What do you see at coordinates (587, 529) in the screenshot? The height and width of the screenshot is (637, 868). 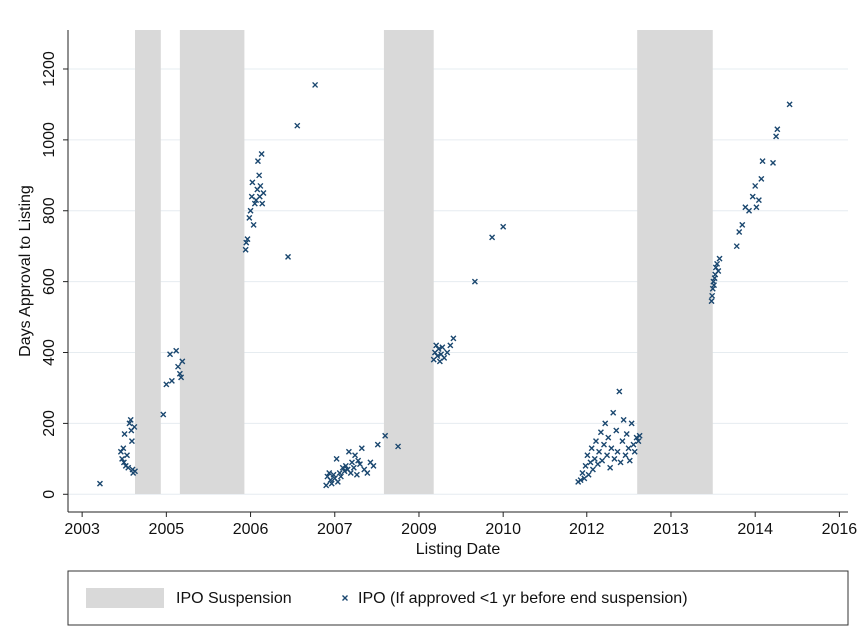 I see `x-tick-label: 2012` at bounding box center [587, 529].